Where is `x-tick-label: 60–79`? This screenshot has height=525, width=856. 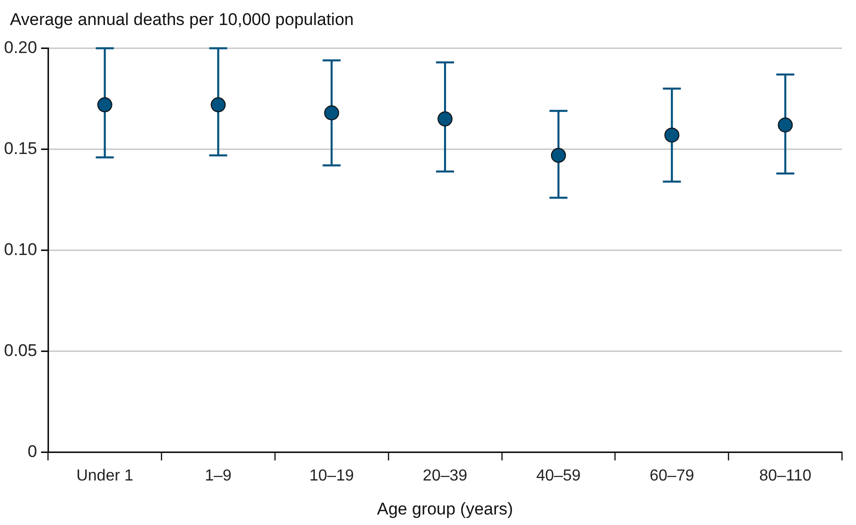 x-tick-label: 60–79 is located at coordinates (672, 475).